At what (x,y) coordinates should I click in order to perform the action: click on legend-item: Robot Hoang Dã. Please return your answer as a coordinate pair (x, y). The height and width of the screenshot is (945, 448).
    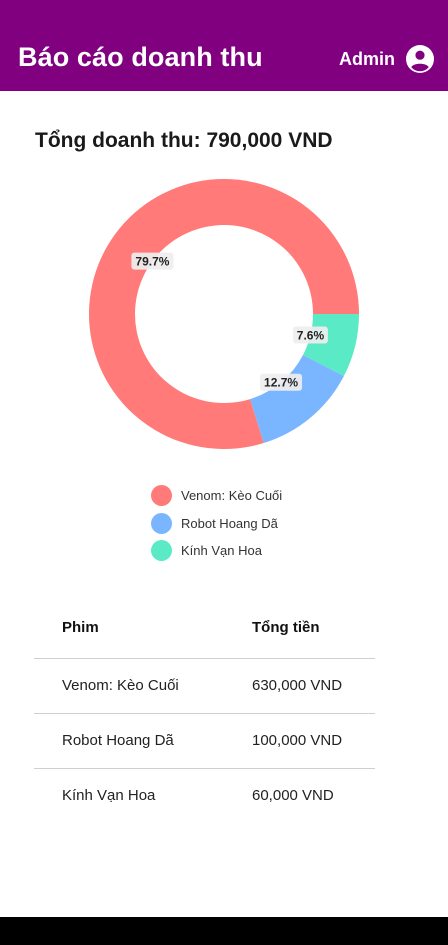
    Looking at the image, I should click on (216, 524).